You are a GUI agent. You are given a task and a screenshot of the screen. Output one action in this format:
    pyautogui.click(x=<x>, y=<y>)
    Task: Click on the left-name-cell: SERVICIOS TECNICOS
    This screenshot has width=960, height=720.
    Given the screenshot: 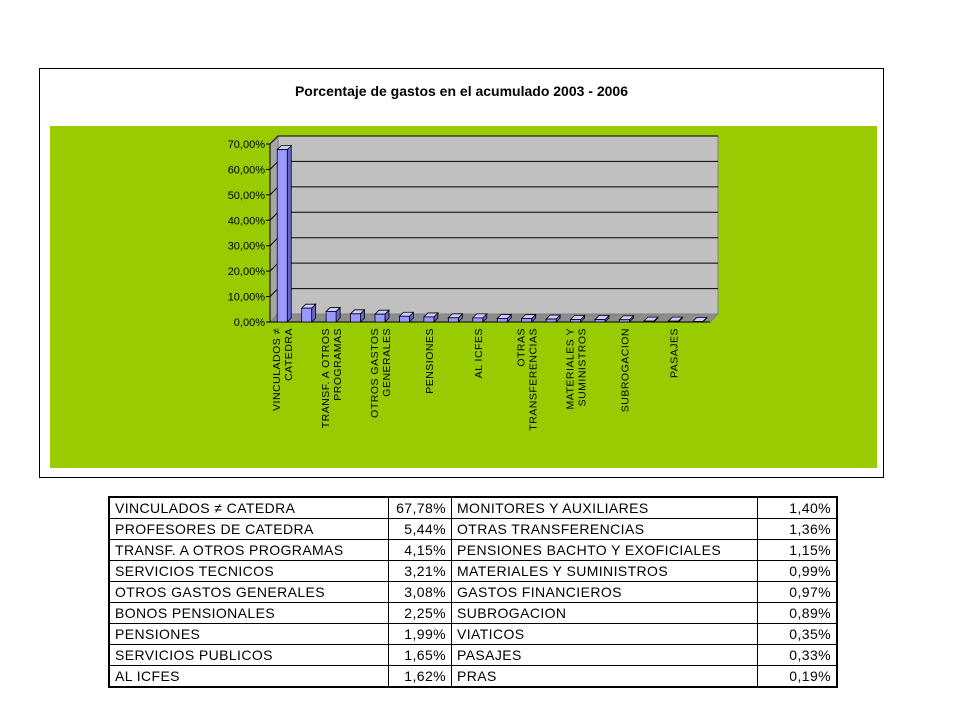 What is the action you would take?
    pyautogui.click(x=248, y=571)
    